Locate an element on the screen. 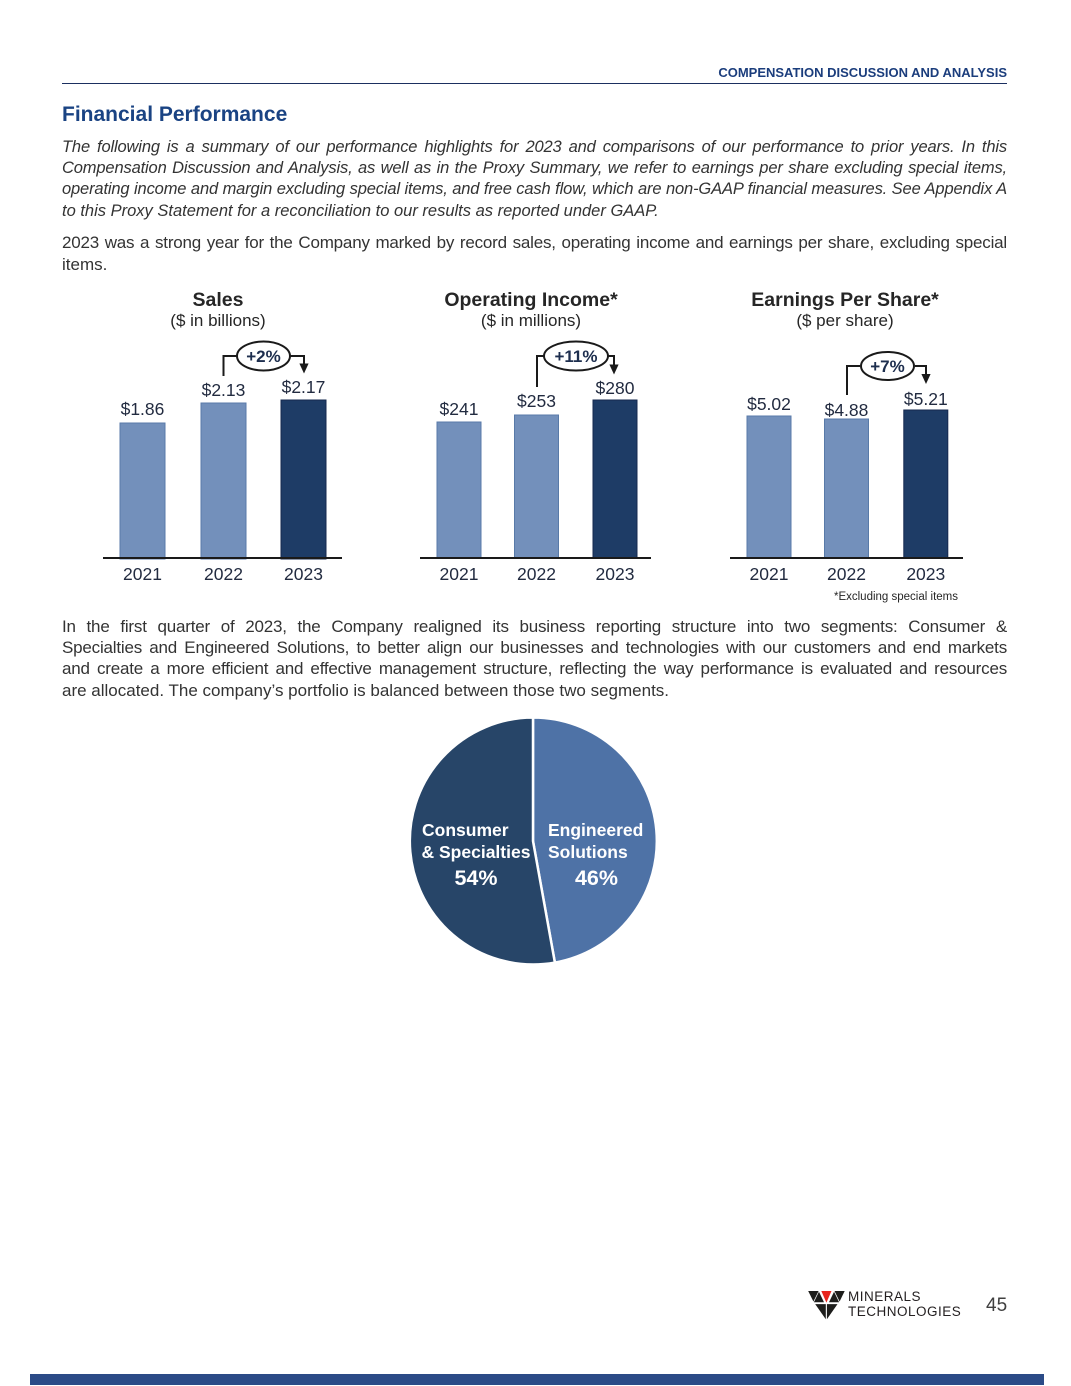 Image resolution: width=1071 pixels, height=1386 pixels. svg-text: Sales is located at coordinates (218, 300).